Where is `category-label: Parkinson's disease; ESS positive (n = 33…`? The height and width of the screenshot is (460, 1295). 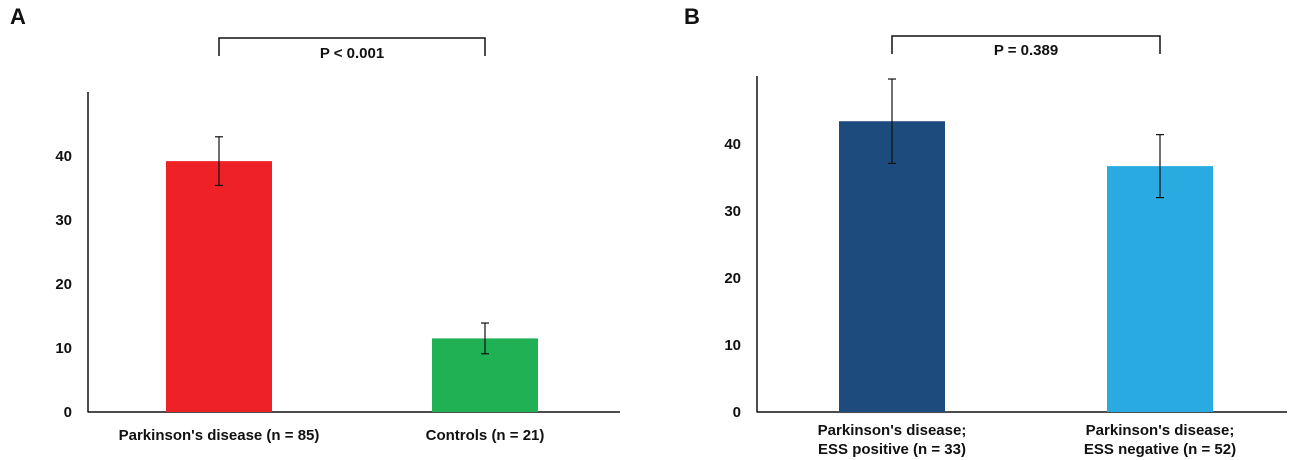 category-label: Parkinson's disease; ESS positive (n = 33… is located at coordinates (892, 440).